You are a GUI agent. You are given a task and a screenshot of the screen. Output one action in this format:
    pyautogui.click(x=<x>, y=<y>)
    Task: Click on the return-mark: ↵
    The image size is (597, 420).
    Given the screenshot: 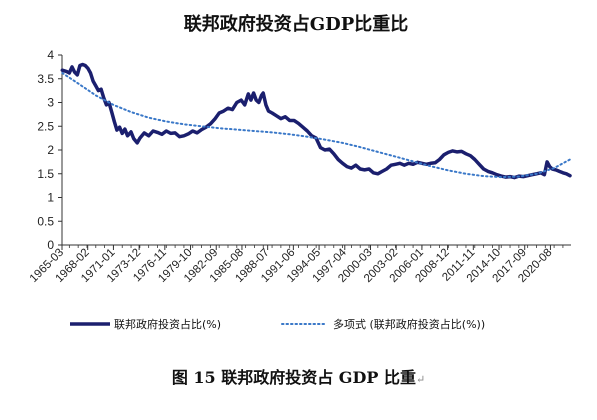 What is the action you would take?
    pyautogui.click(x=420, y=379)
    